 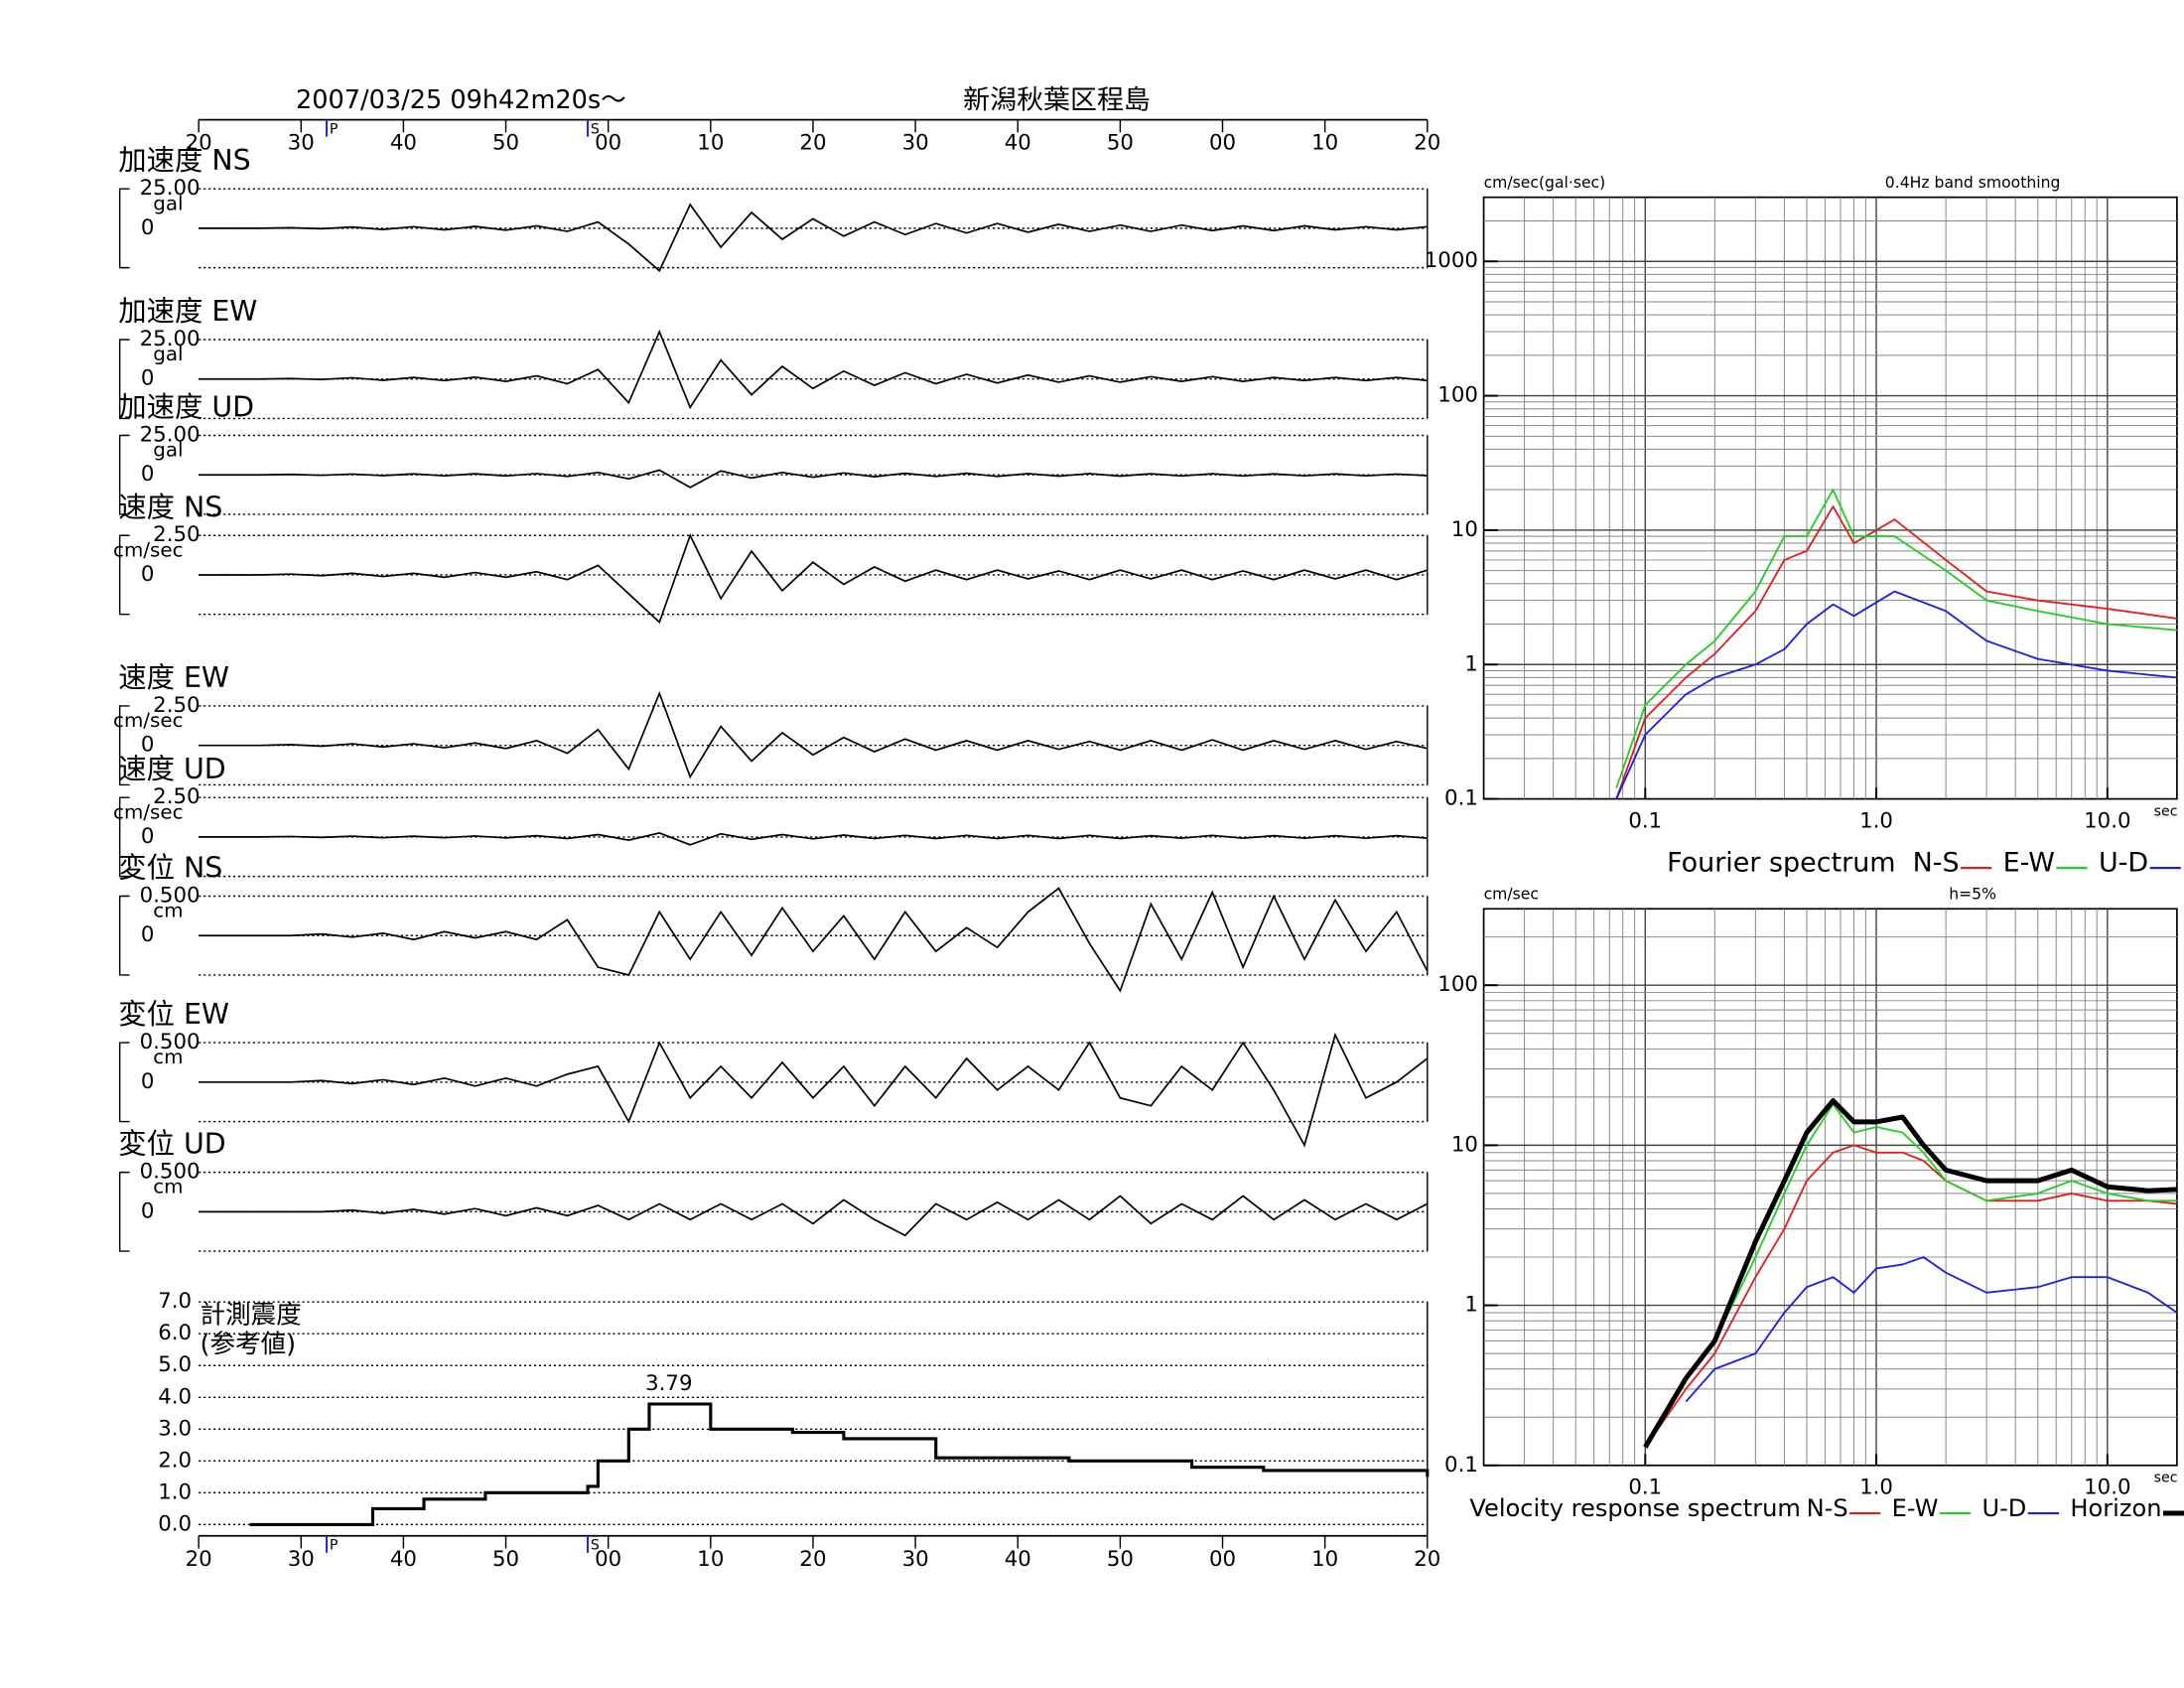 What do you see at coordinates (1451, 260) in the screenshot?
I see `y-tick-label: 1000` at bounding box center [1451, 260].